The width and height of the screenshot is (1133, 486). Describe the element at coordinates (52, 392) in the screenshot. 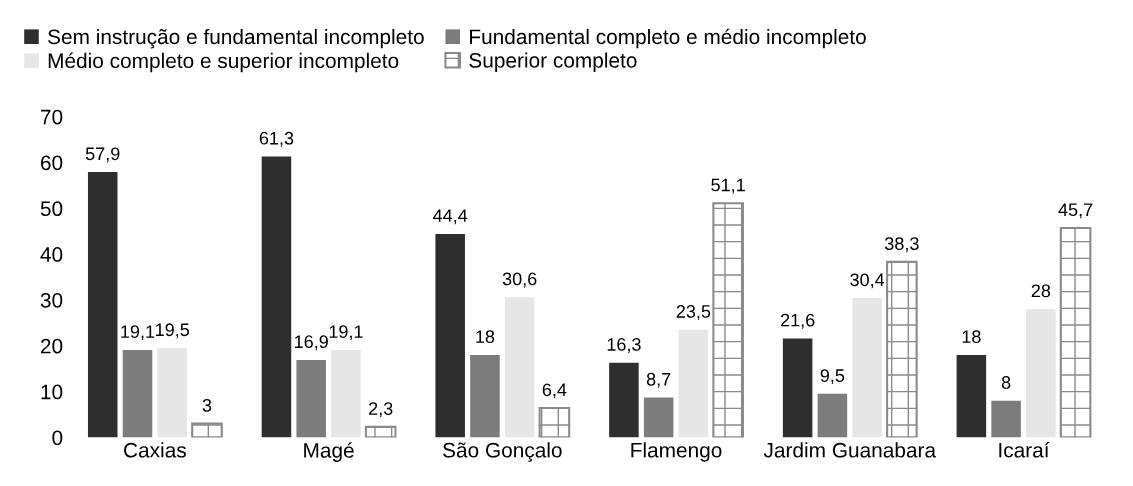

I see `y-tick-label: 10` at that location.